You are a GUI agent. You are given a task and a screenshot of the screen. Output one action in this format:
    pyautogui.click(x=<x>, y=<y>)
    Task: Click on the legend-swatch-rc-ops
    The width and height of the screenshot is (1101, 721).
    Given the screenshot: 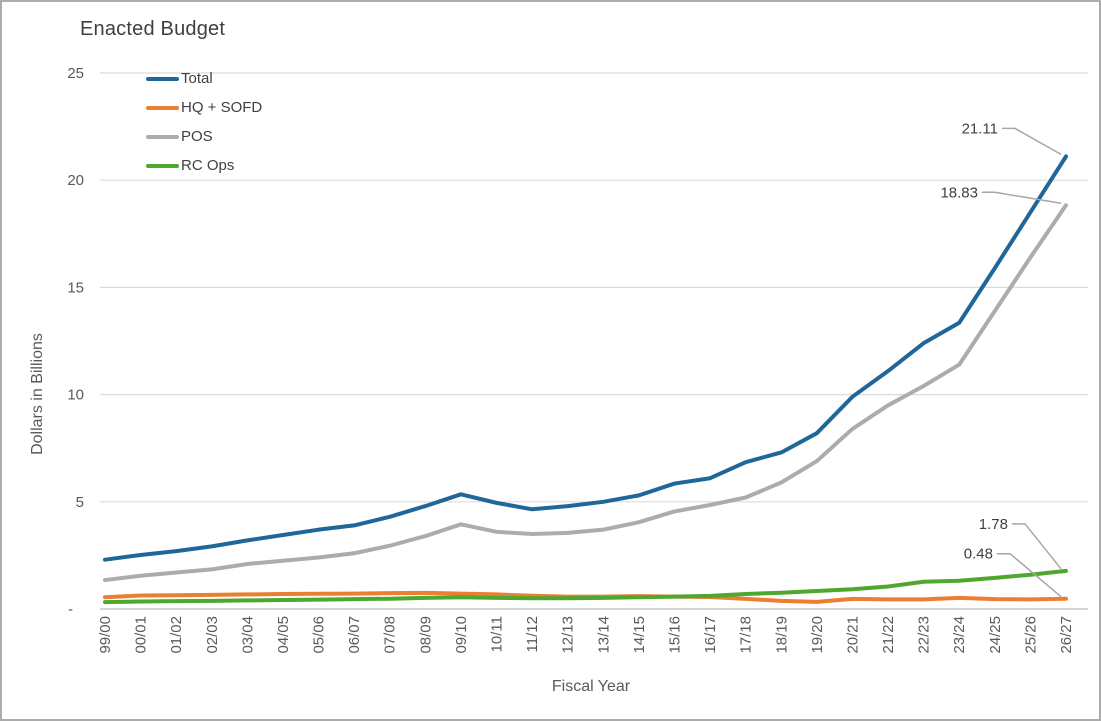 What is the action you would take?
    pyautogui.click(x=162, y=165)
    